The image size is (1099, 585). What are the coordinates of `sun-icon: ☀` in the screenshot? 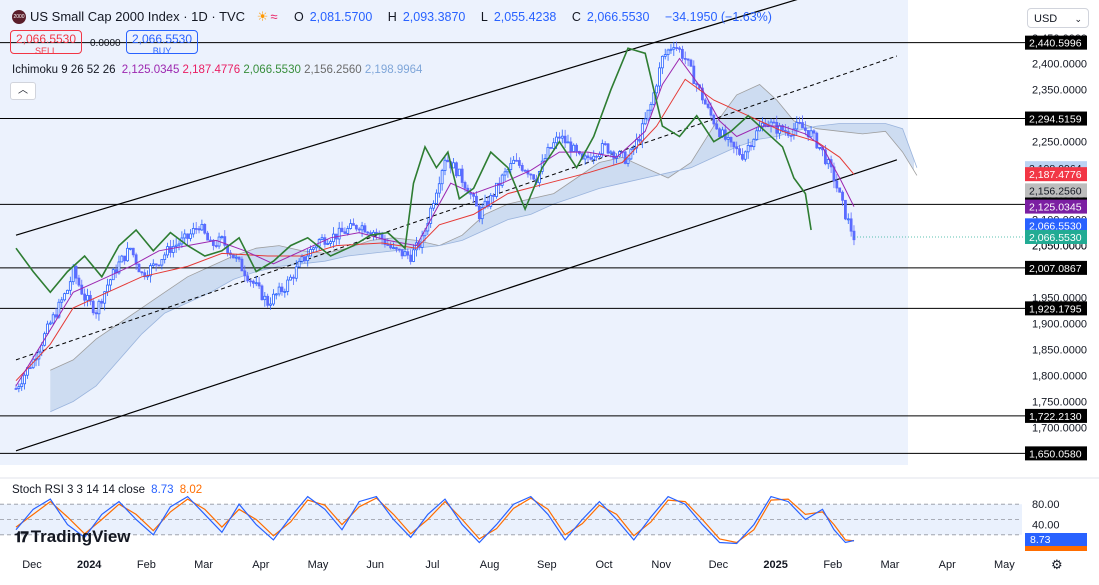 It's located at (262, 16).